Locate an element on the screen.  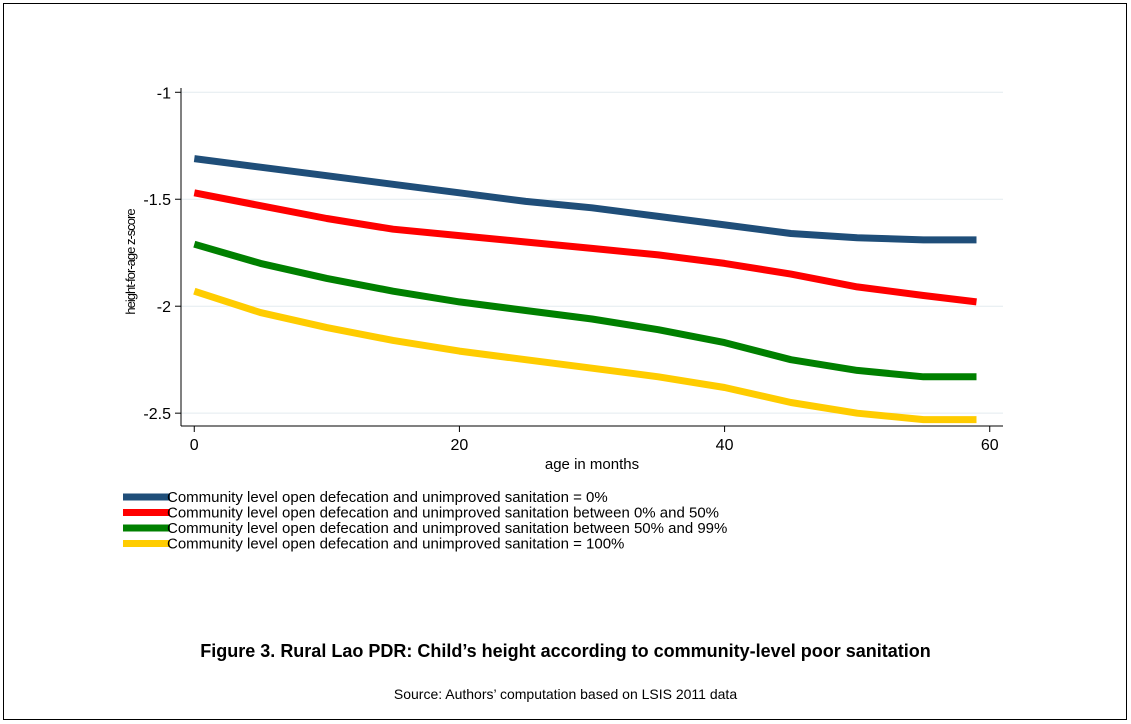
y-axis-label: height-for-age z-score is located at coordinates (130, 262).